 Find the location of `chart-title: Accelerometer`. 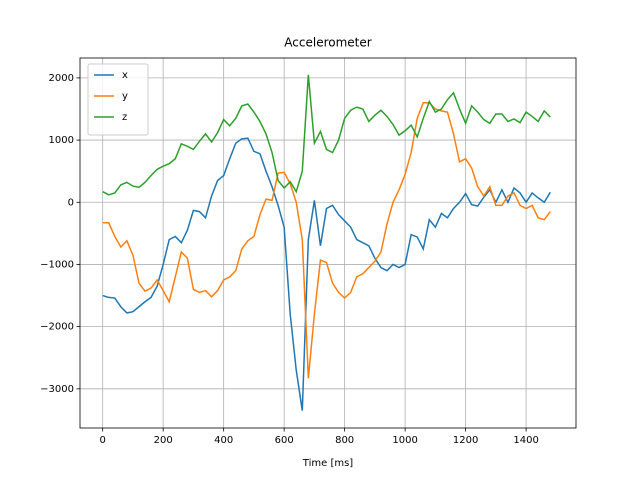

chart-title: Accelerometer is located at coordinates (327, 43).